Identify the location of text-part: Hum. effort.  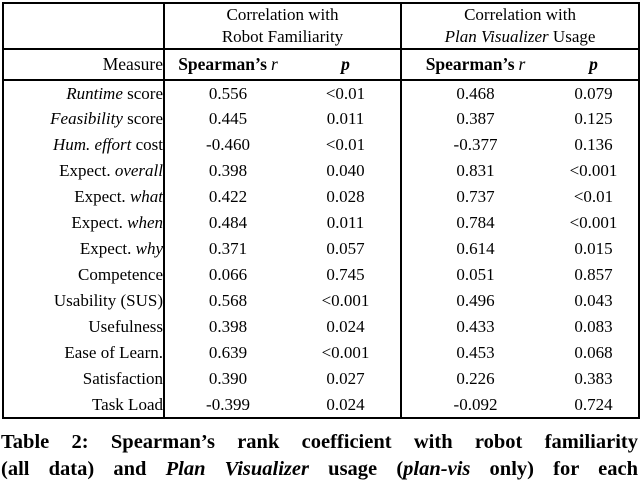
(92, 144).